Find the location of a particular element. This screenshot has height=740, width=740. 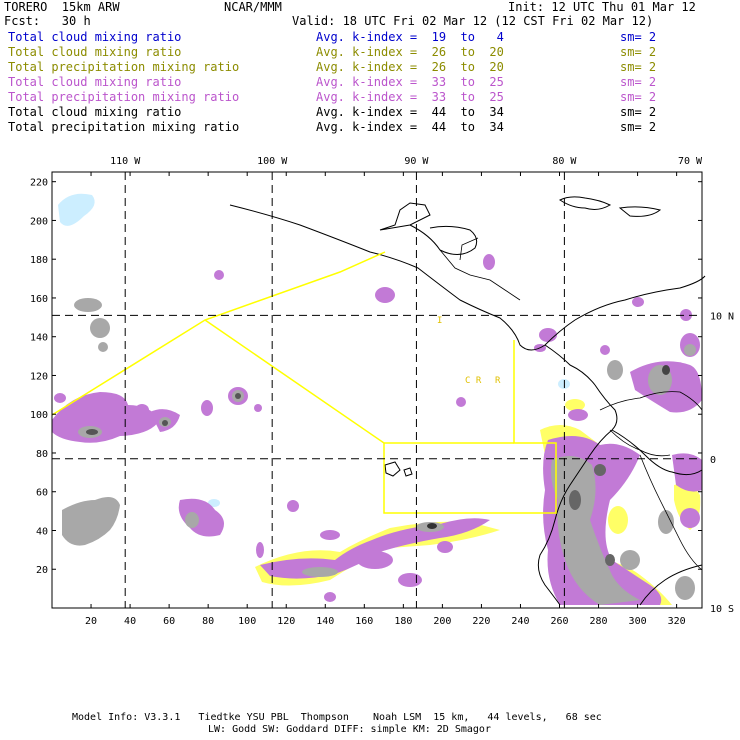

latitude-label: 10 N is located at coordinates (722, 316).